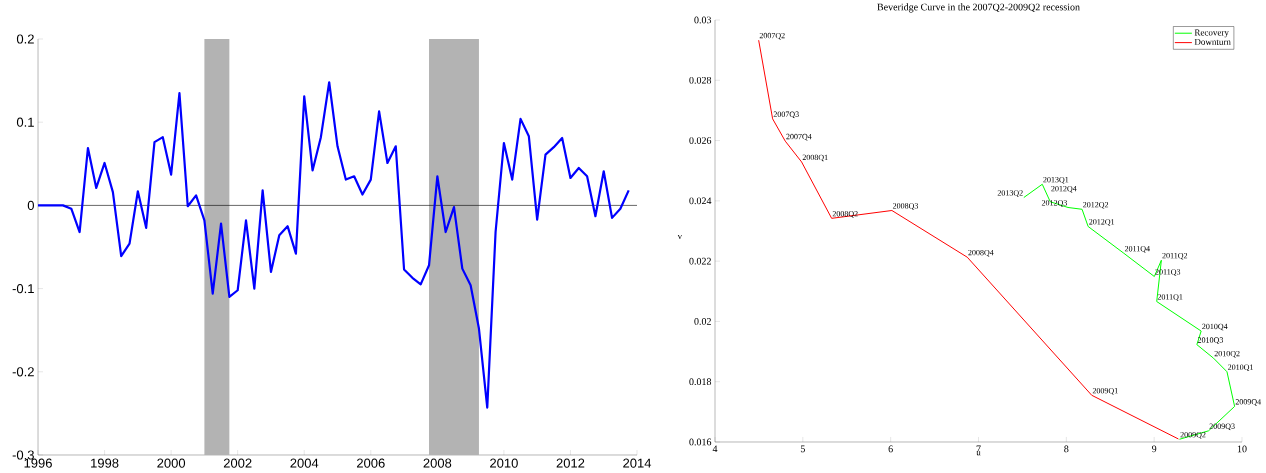 This screenshot has height=473, width=1266. Describe the element at coordinates (1175, 256) in the screenshot. I see `annotation: 2011Q2` at that location.